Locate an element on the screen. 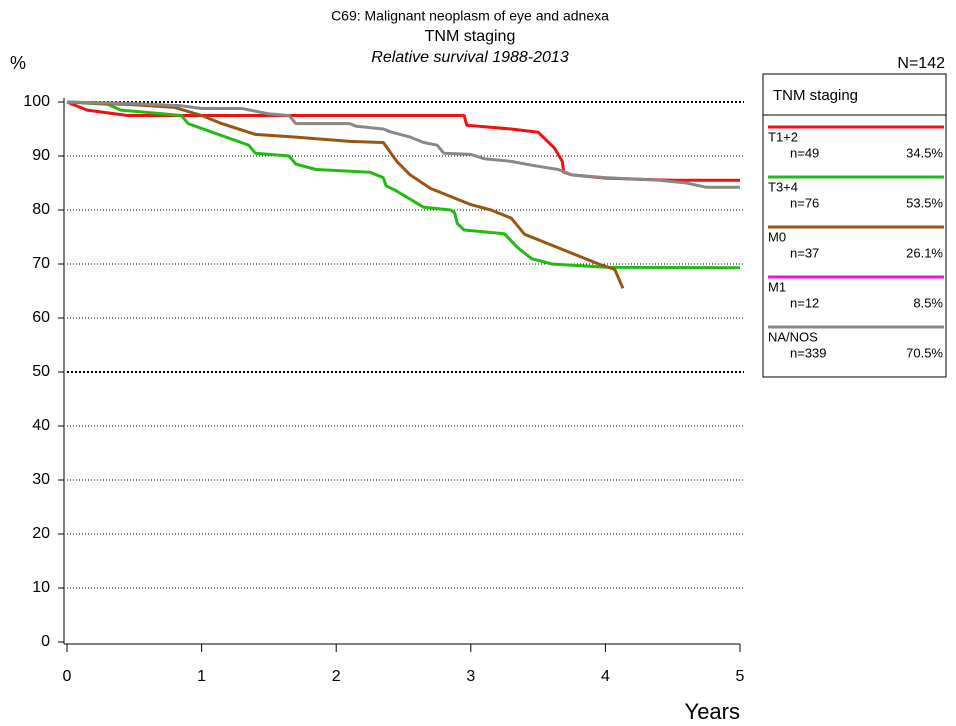 The width and height of the screenshot is (956, 726). total-count: N=142 is located at coordinates (921, 63).